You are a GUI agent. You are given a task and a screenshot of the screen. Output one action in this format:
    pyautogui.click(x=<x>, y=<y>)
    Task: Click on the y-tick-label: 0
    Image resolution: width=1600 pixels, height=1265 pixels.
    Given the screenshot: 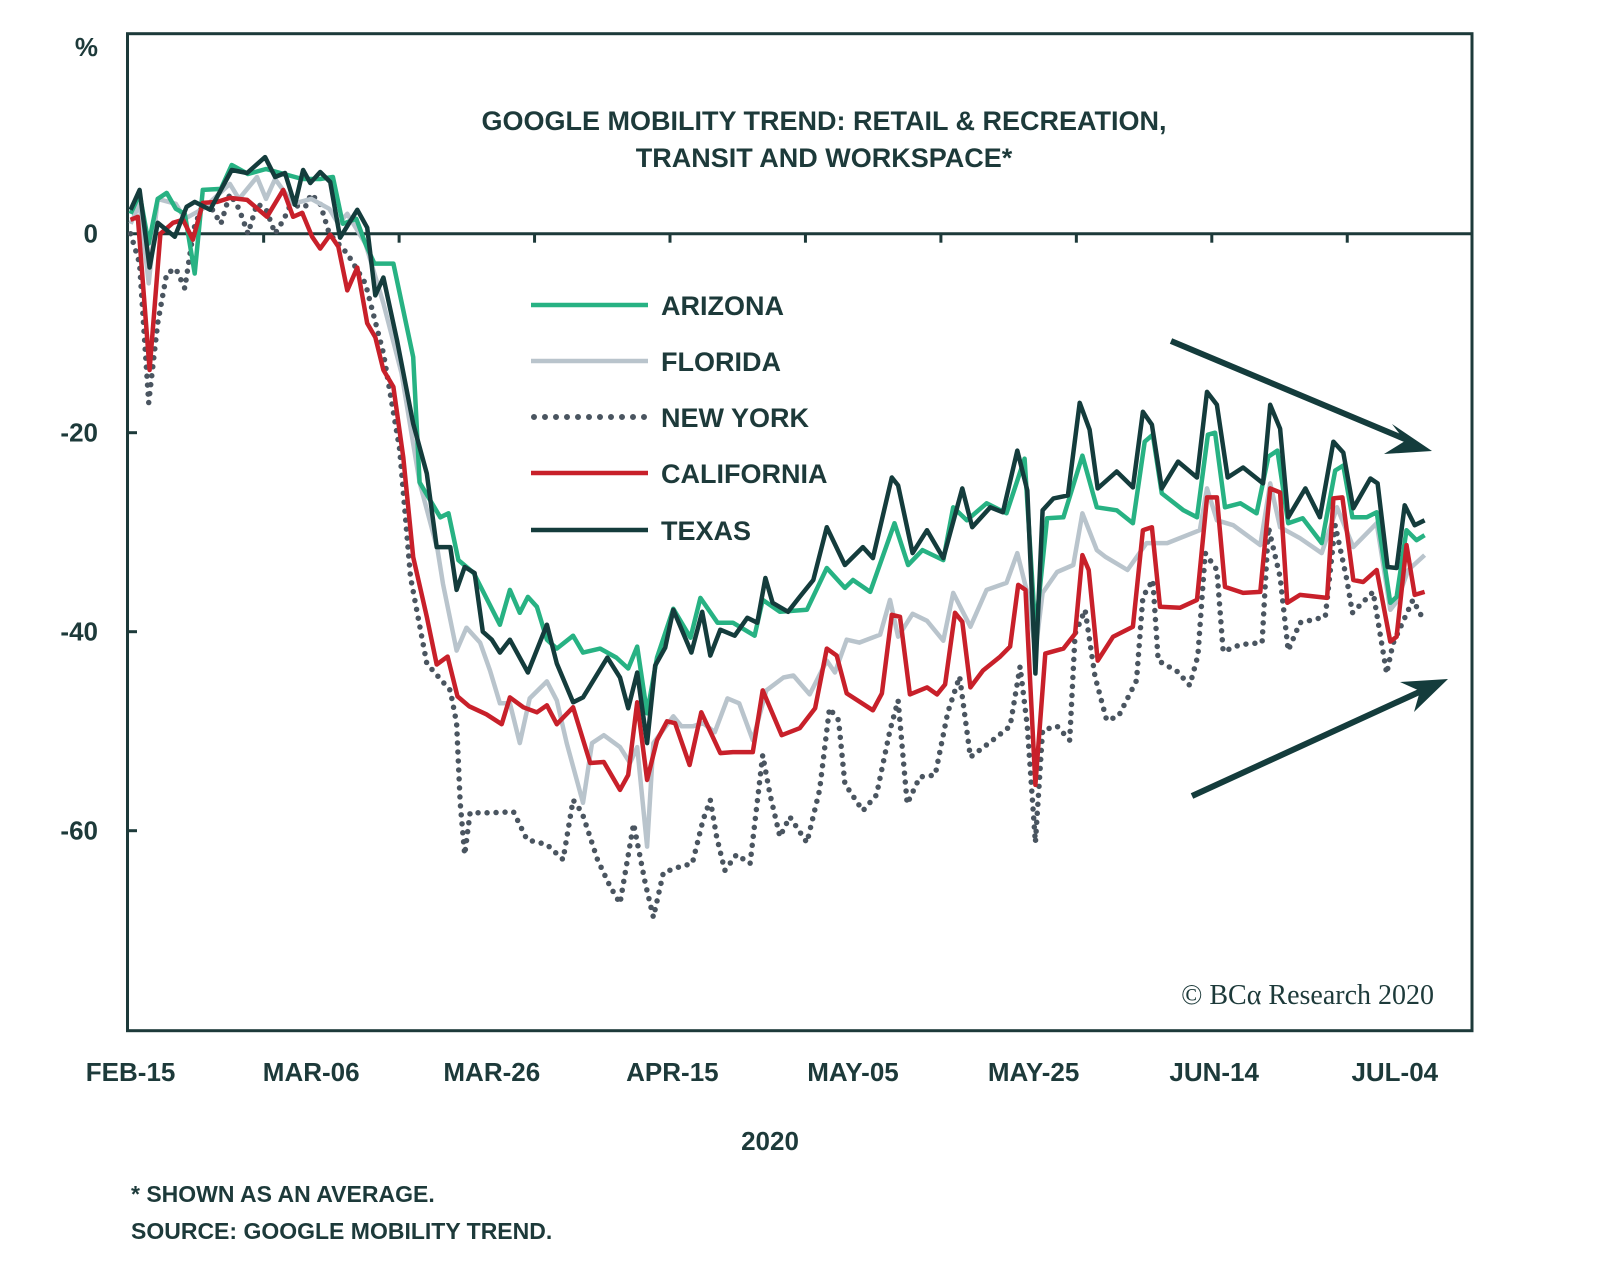 What is the action you would take?
    pyautogui.click(x=91, y=234)
    